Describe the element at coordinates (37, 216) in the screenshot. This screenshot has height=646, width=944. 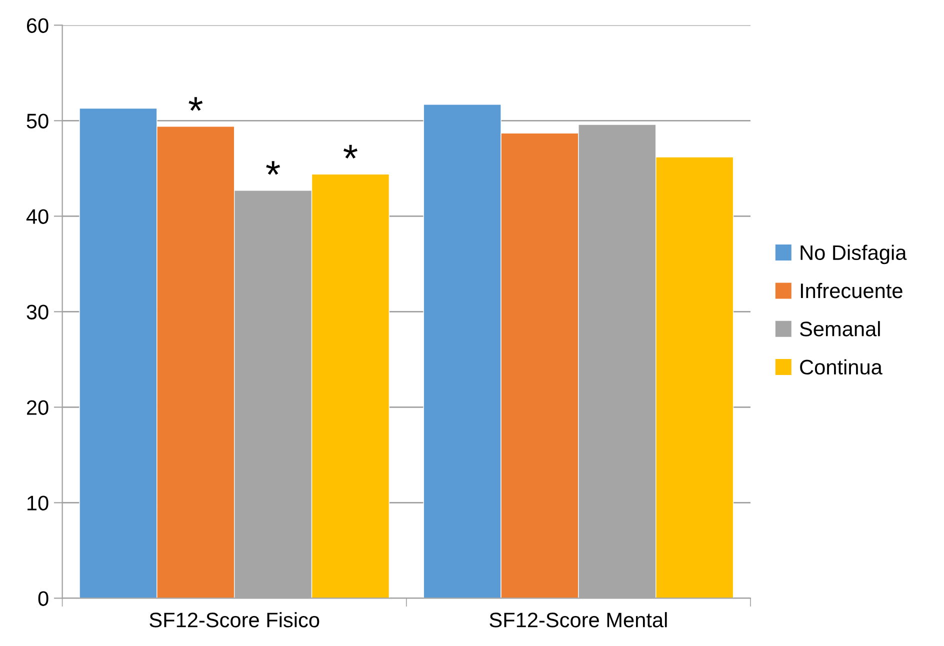
I see `y-tick-label: 40` at that location.